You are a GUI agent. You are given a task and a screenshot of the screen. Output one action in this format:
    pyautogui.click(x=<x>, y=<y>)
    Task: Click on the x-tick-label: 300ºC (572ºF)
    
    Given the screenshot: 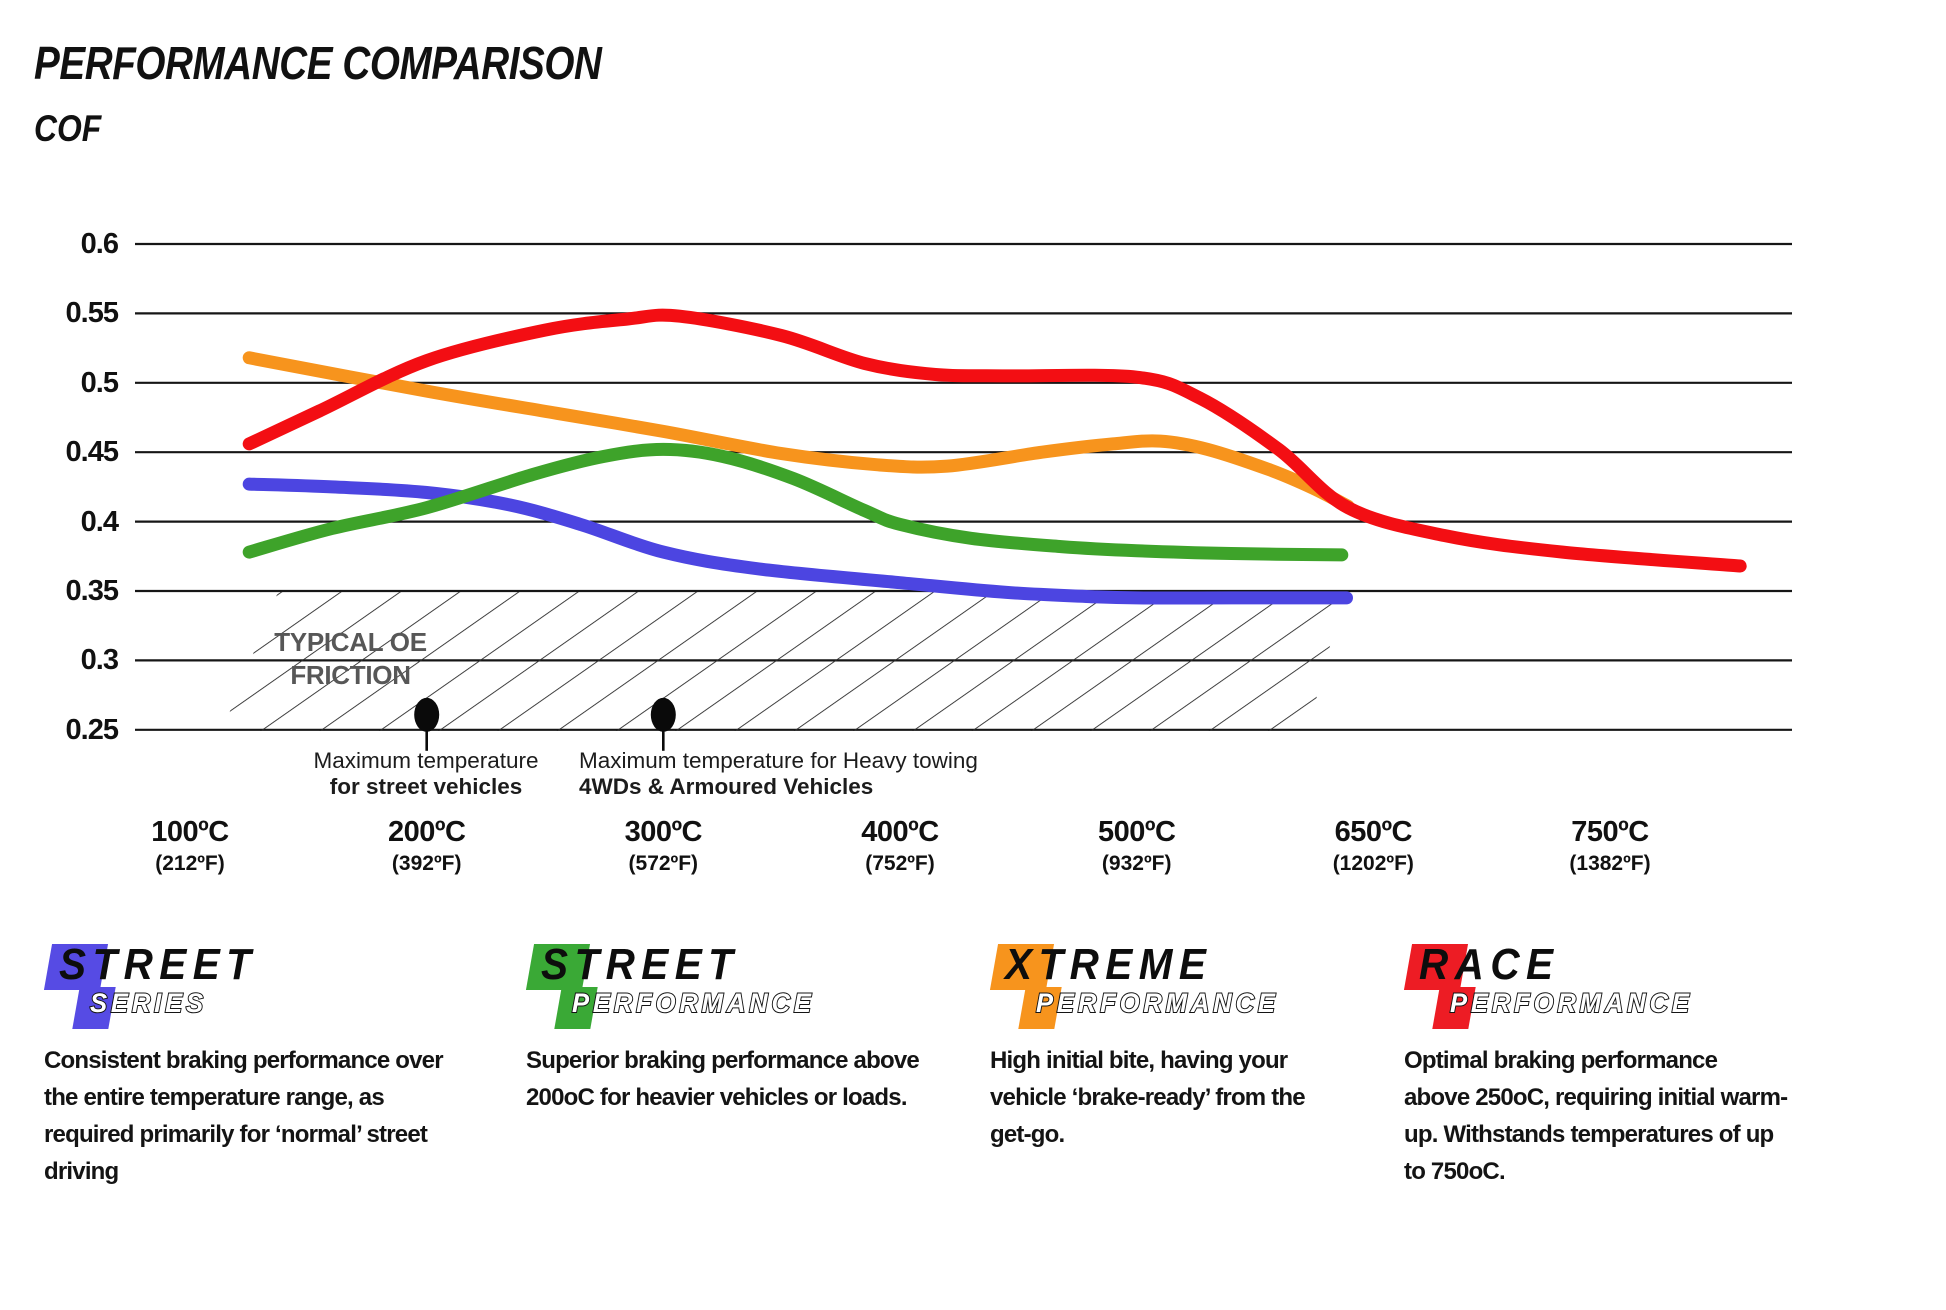 What is the action you would take?
    pyautogui.click(x=663, y=846)
    